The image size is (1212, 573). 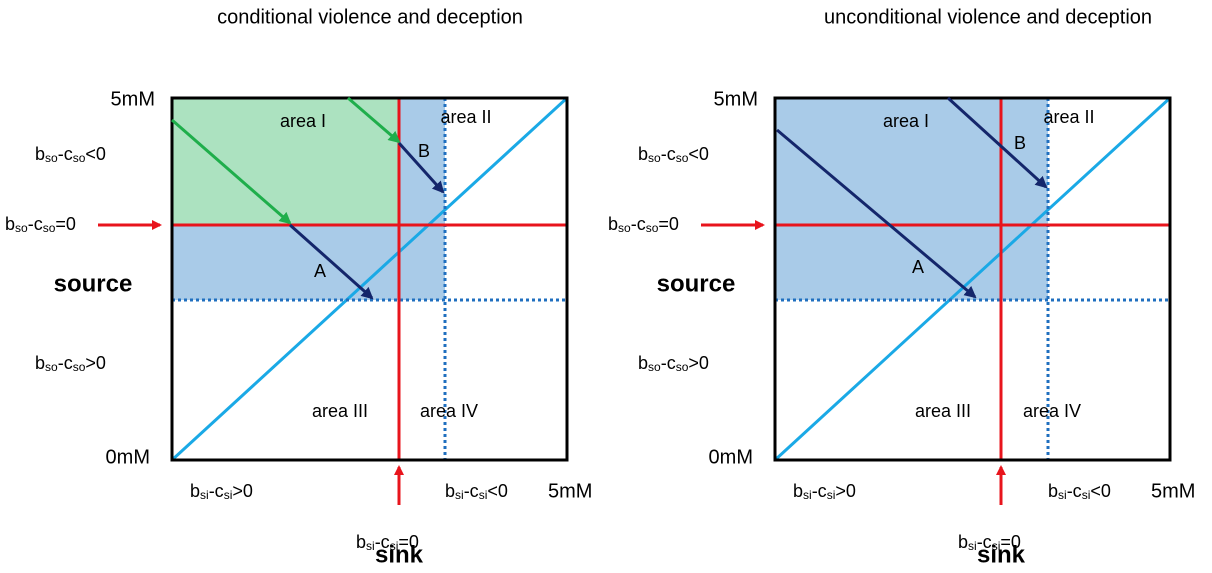 What do you see at coordinates (370, 17) in the screenshot?
I see `panel-title: conditional violence and deception` at bounding box center [370, 17].